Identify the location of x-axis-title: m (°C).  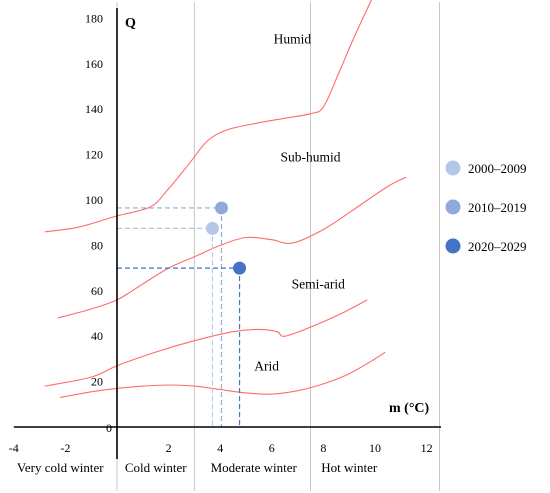
(409, 408).